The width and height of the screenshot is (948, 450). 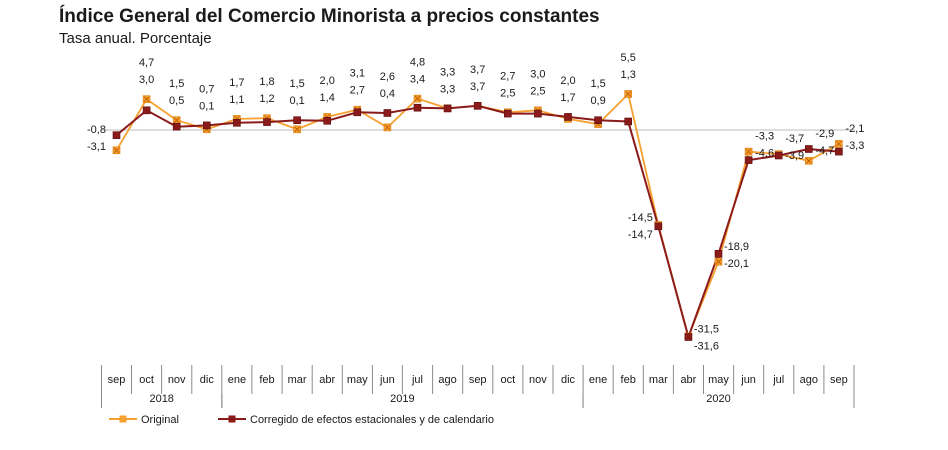 What do you see at coordinates (824, 134) in the screenshot?
I see `data-label: -2,9` at bounding box center [824, 134].